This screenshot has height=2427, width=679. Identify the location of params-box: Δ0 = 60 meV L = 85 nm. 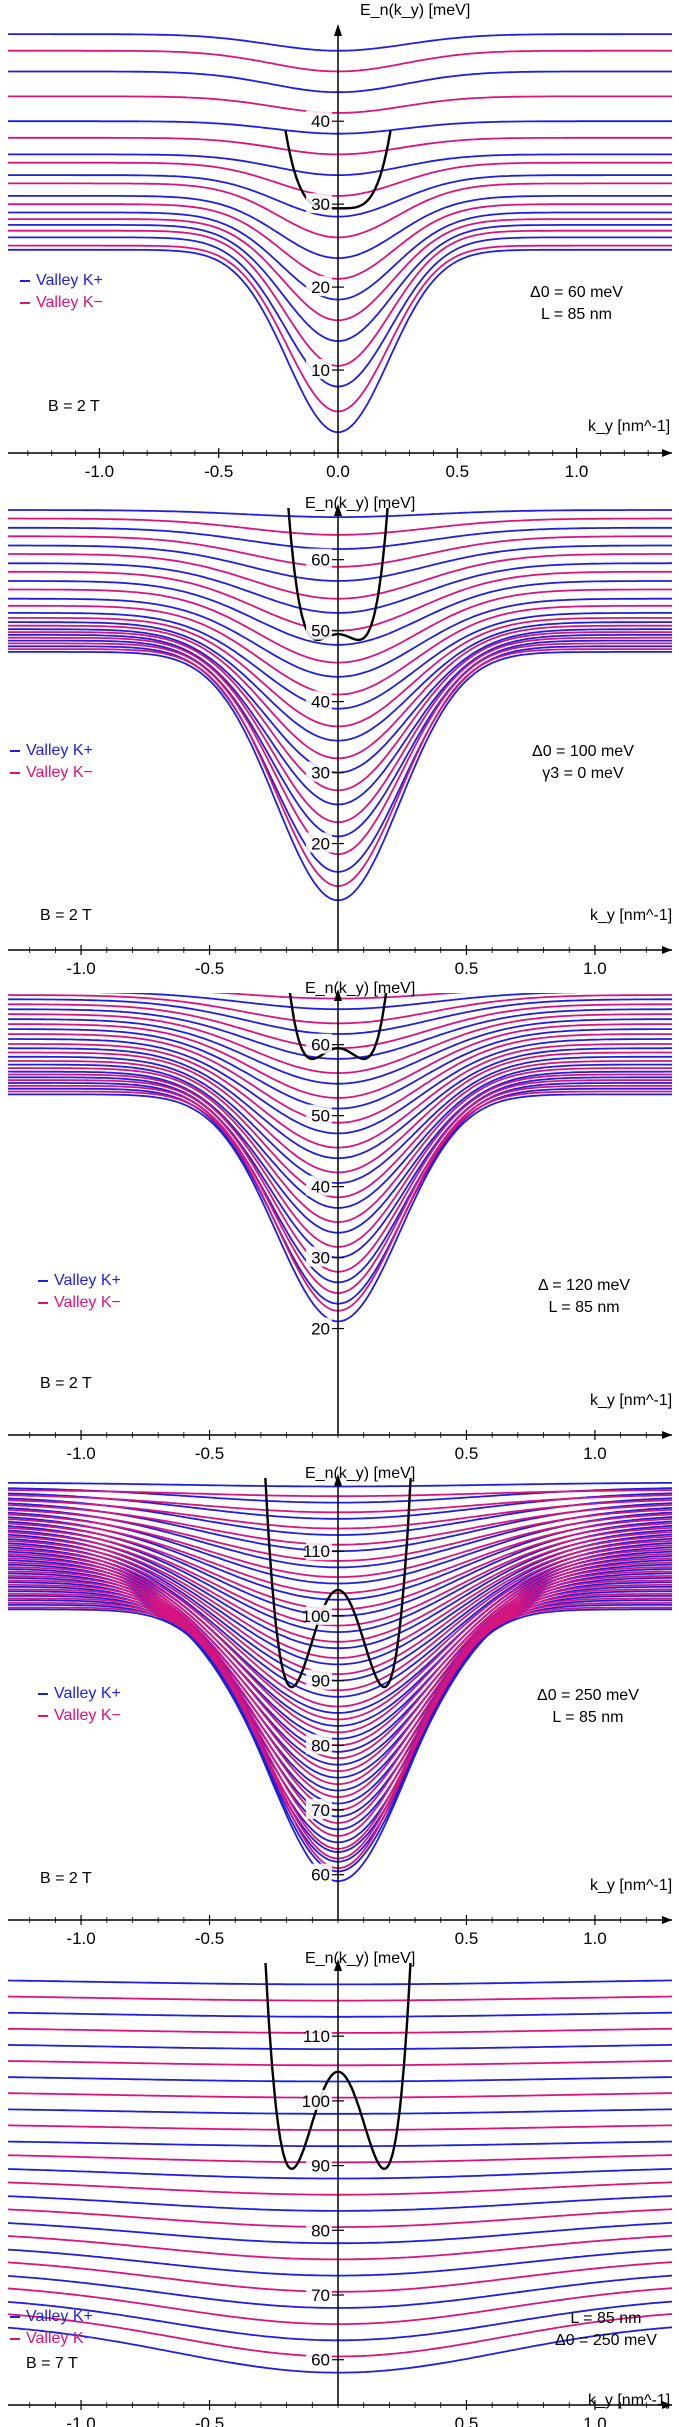
(576, 304).